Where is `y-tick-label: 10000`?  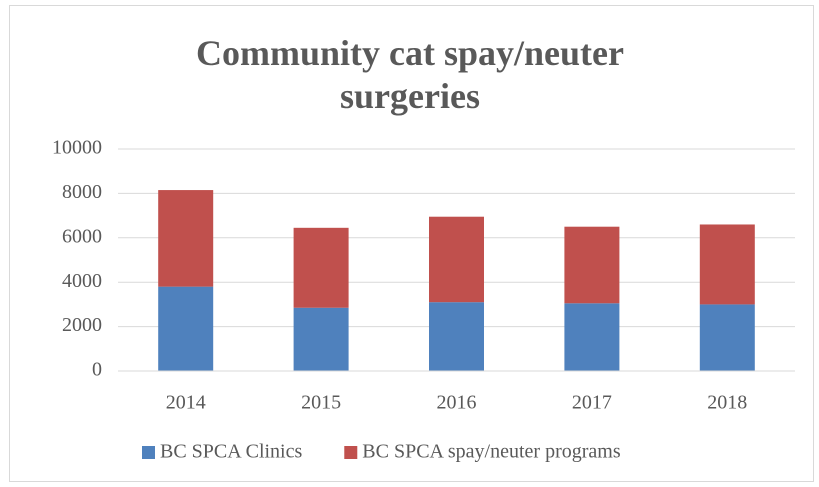
y-tick-label: 10000 is located at coordinates (77, 148).